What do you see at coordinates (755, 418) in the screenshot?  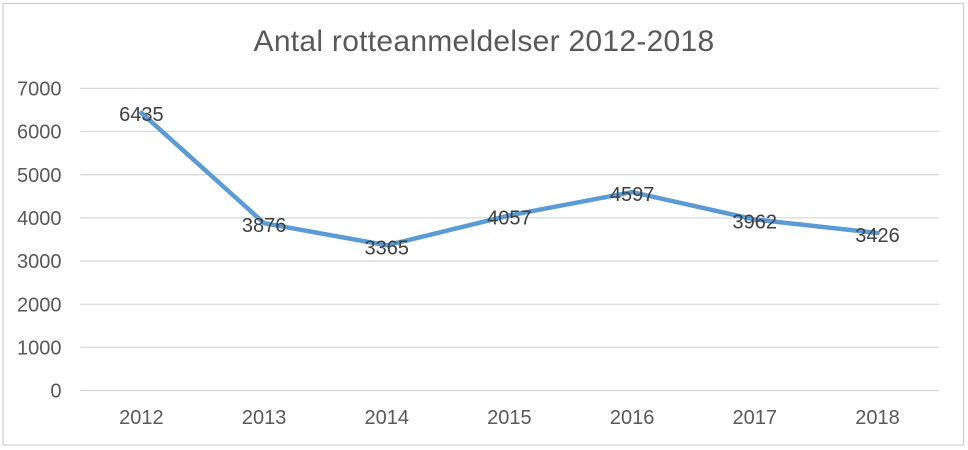 I see `svg-text: 2017` at bounding box center [755, 418].